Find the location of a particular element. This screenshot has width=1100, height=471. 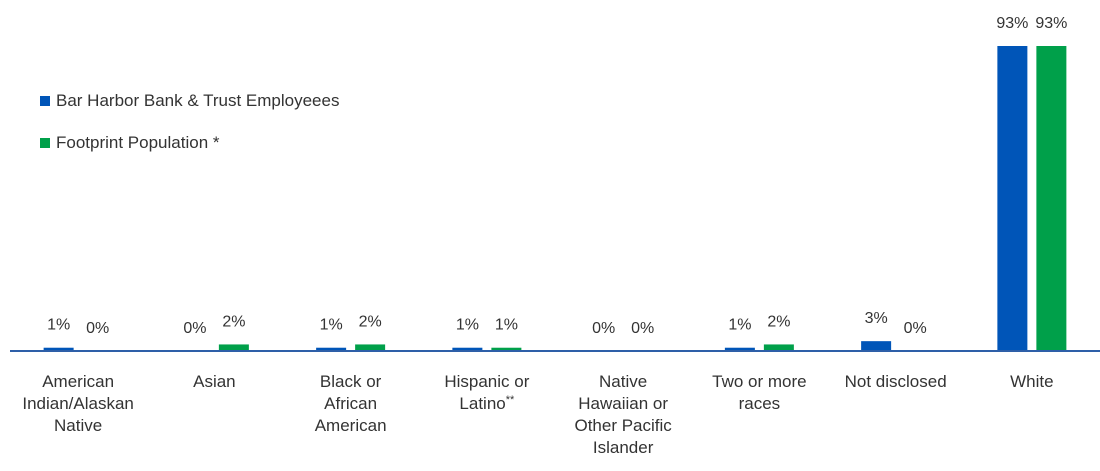

data-label-footprint-5: 2% is located at coordinates (778, 321).